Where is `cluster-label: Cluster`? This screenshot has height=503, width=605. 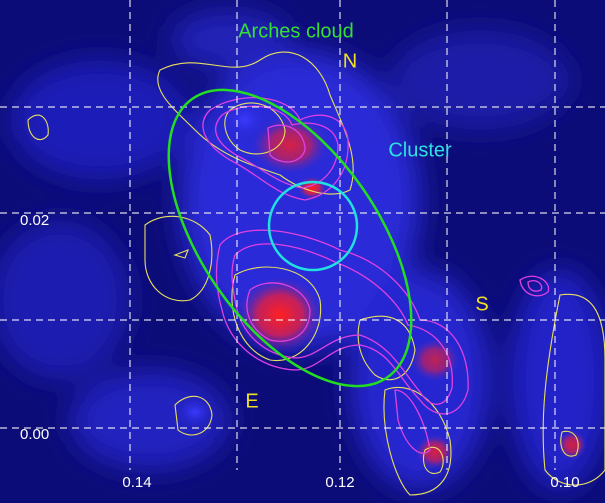 cluster-label: Cluster is located at coordinates (420, 150).